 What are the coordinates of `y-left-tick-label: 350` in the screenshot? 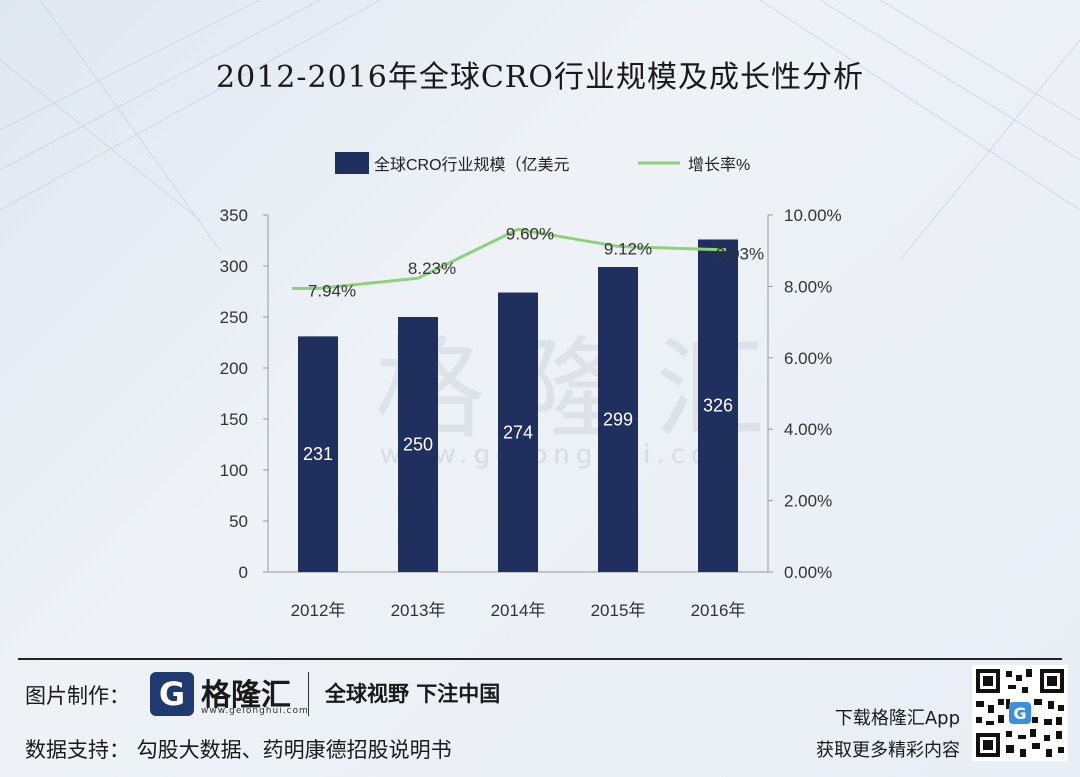 It's located at (234, 215).